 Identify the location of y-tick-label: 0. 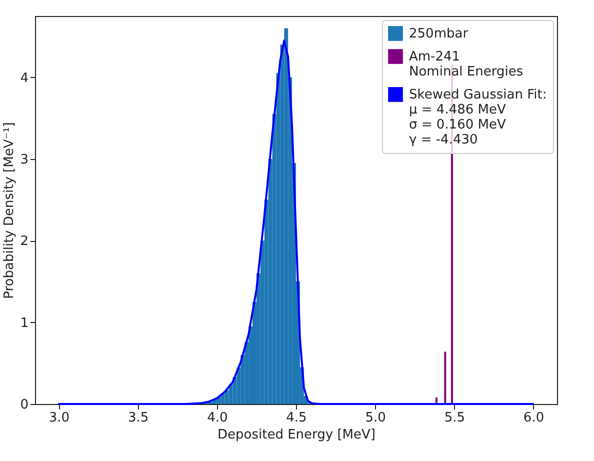
(24, 405).